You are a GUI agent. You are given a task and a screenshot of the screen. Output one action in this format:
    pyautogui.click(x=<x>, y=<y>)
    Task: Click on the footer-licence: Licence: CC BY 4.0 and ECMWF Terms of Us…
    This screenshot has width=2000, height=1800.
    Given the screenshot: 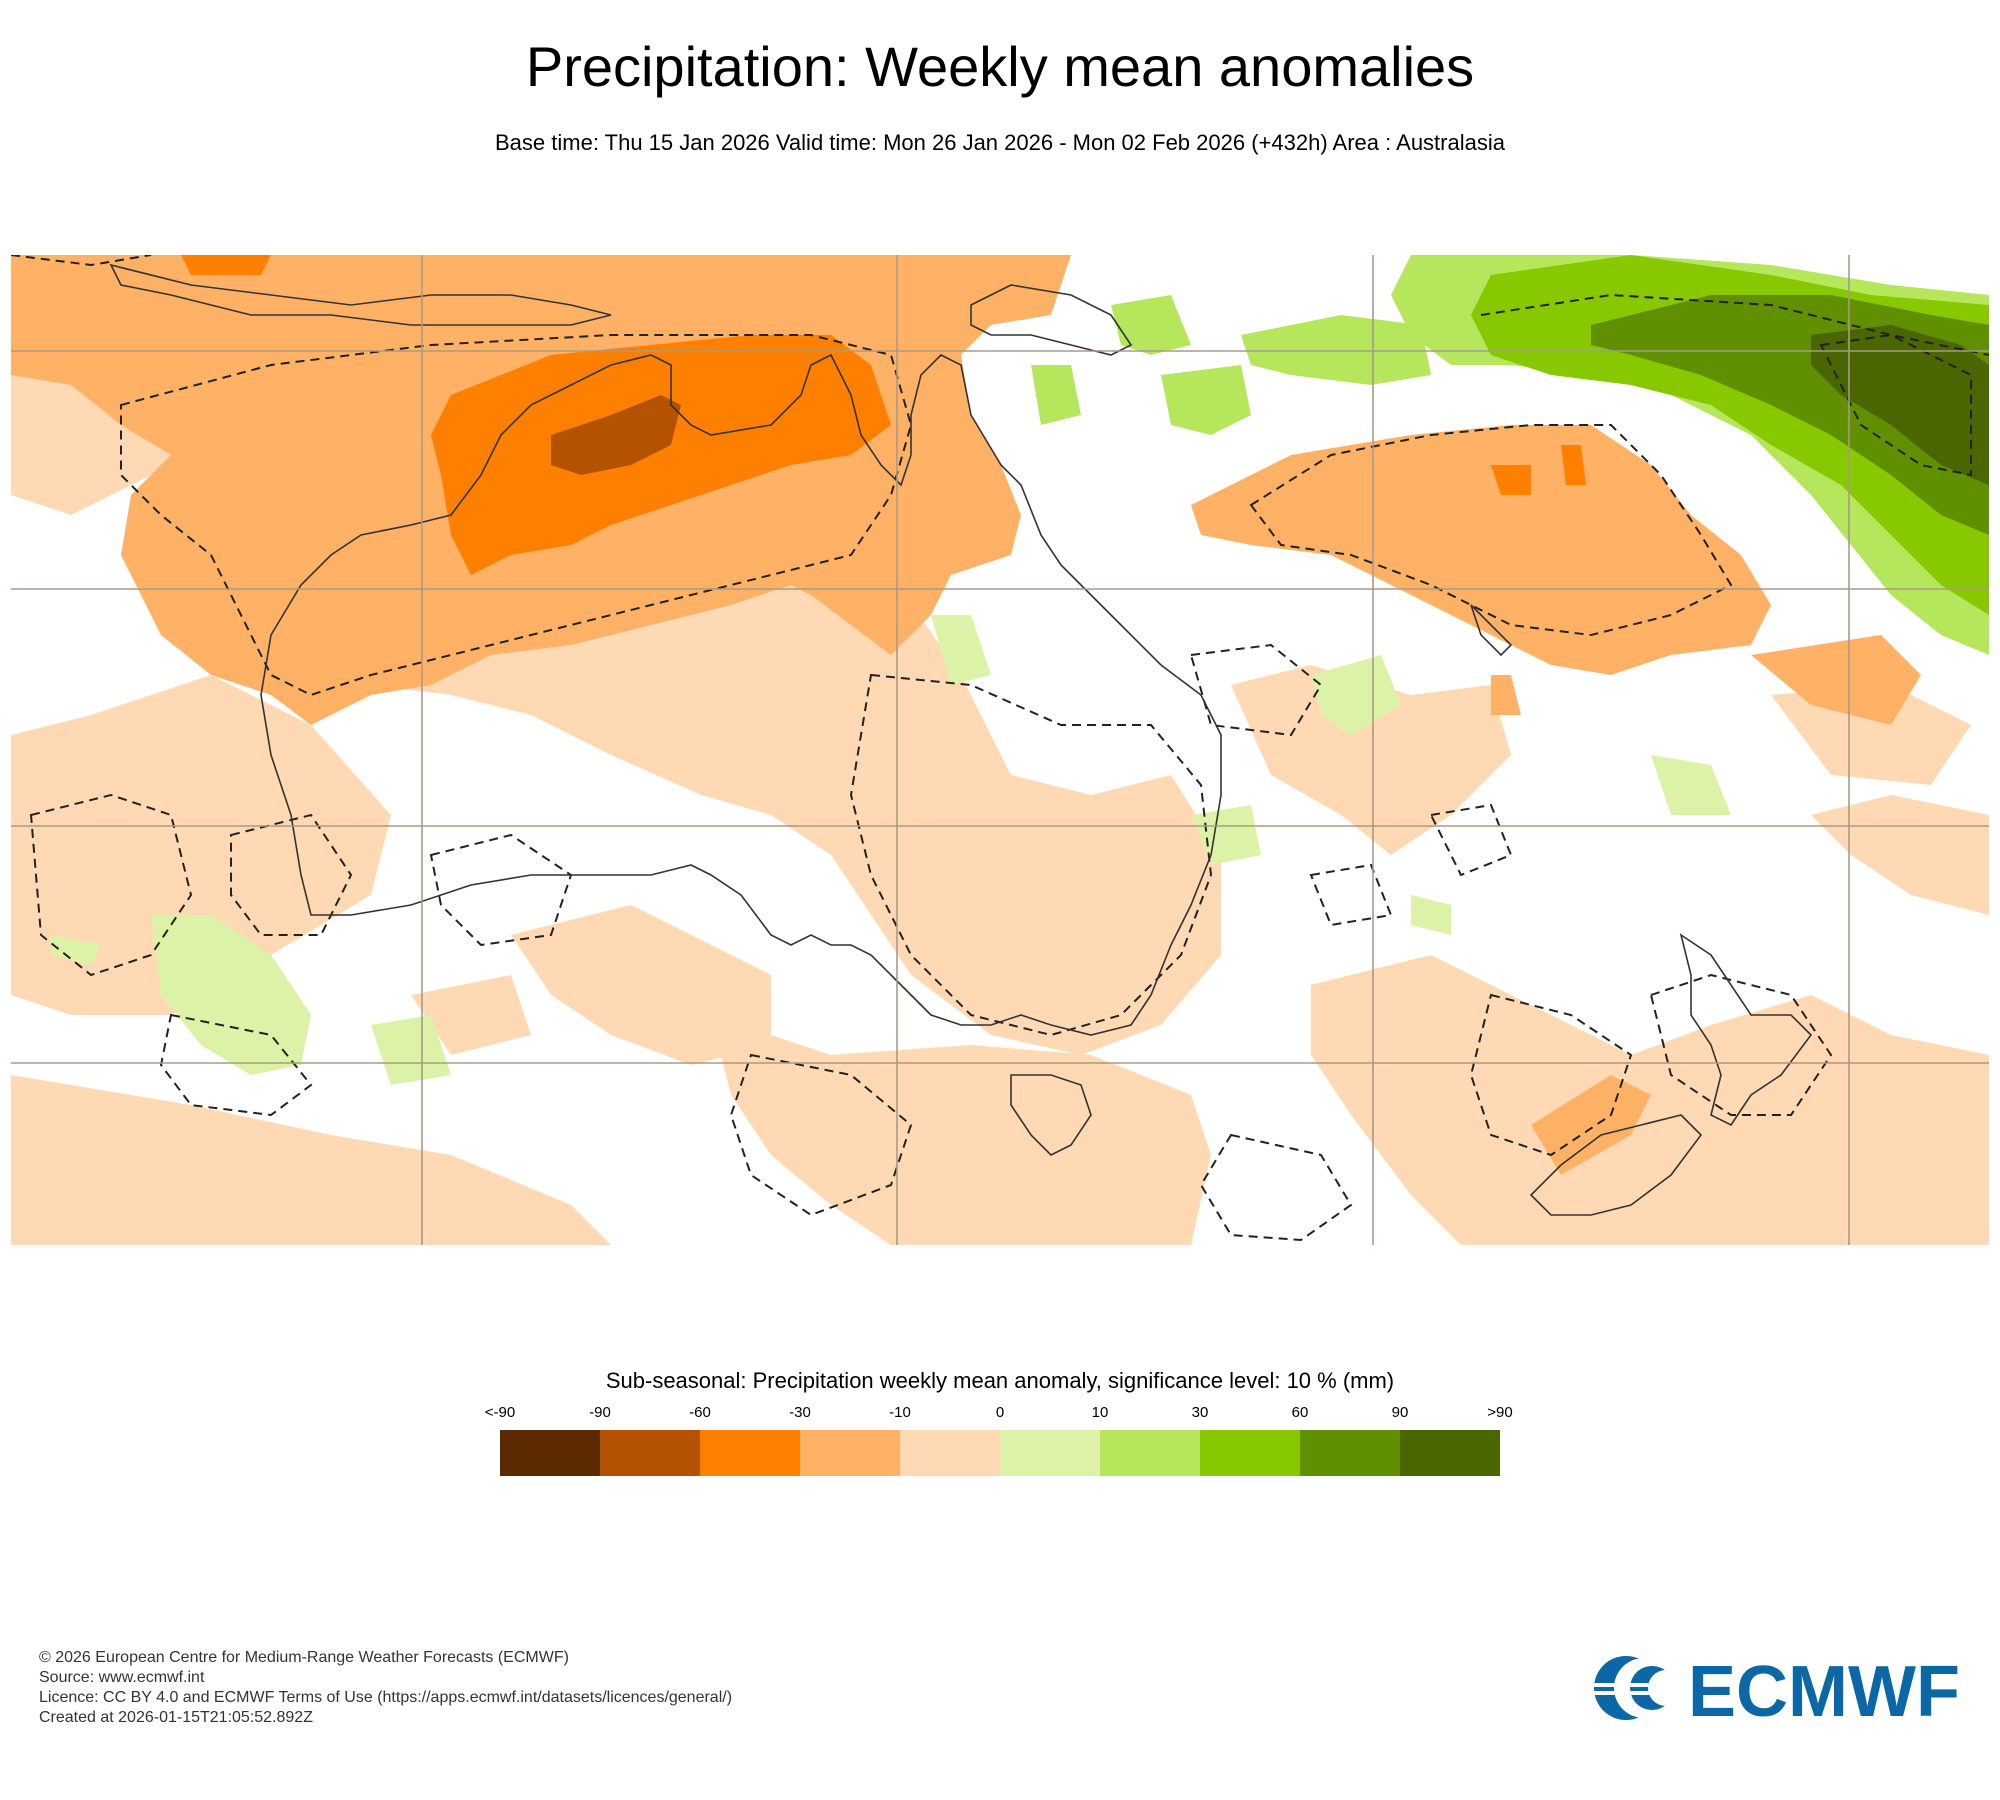 What is the action you would take?
    pyautogui.click(x=386, y=1697)
    